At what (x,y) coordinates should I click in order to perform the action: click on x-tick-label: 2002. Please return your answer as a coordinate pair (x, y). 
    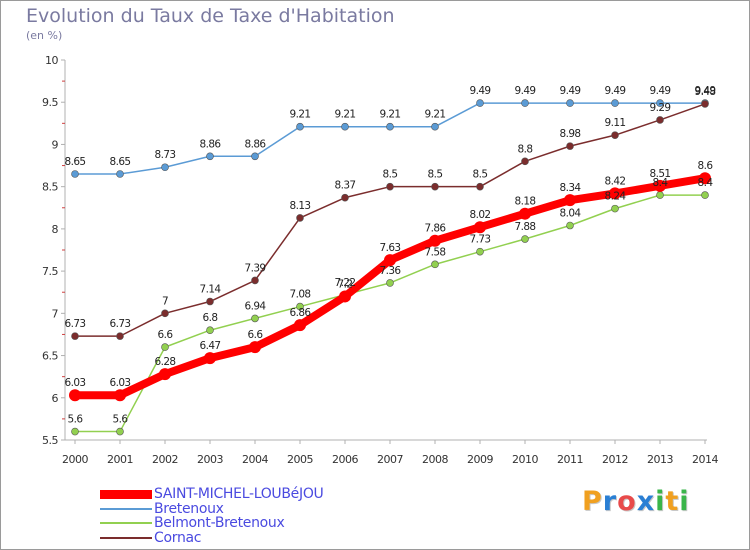
    Looking at the image, I should click on (165, 459).